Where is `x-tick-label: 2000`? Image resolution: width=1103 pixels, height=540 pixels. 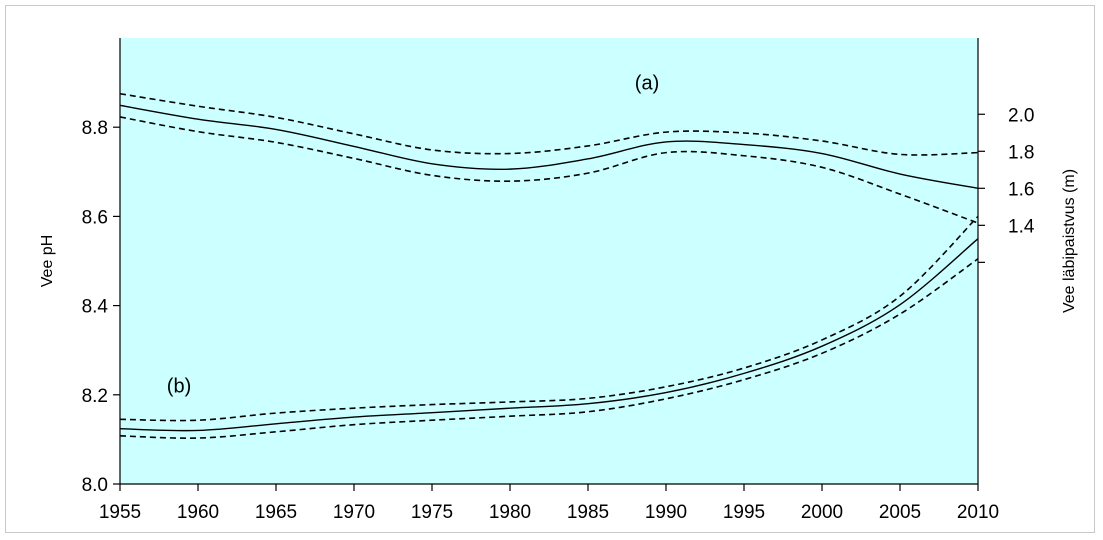 x-tick-label: 2000 is located at coordinates (822, 512).